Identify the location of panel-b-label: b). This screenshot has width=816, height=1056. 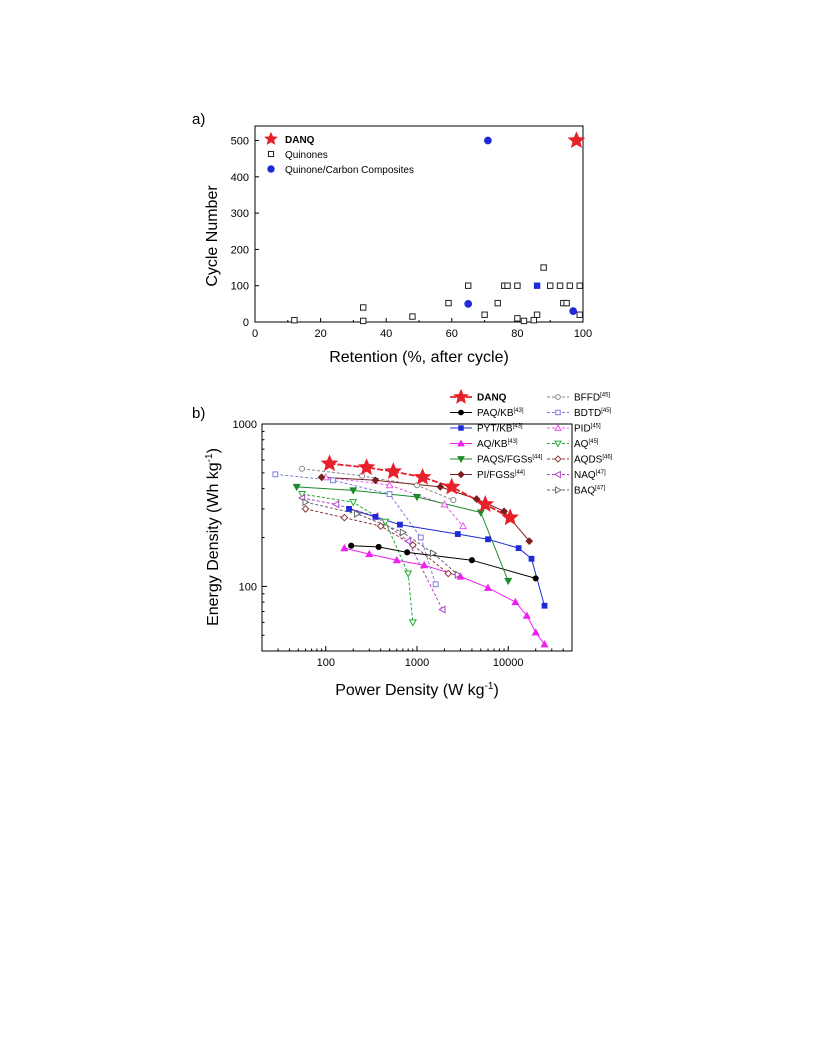
(198, 413).